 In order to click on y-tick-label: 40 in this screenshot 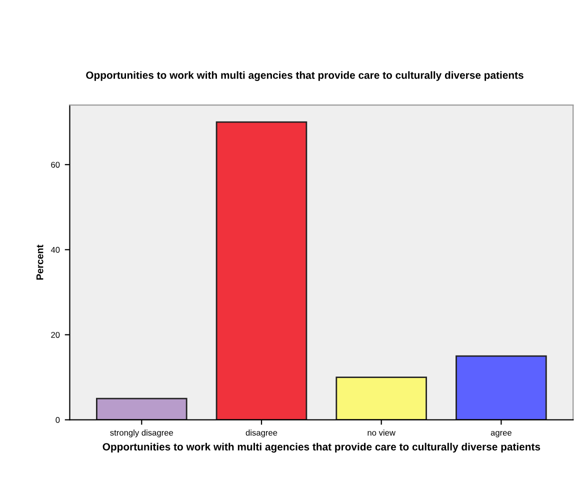, I will do `click(55, 249)`.